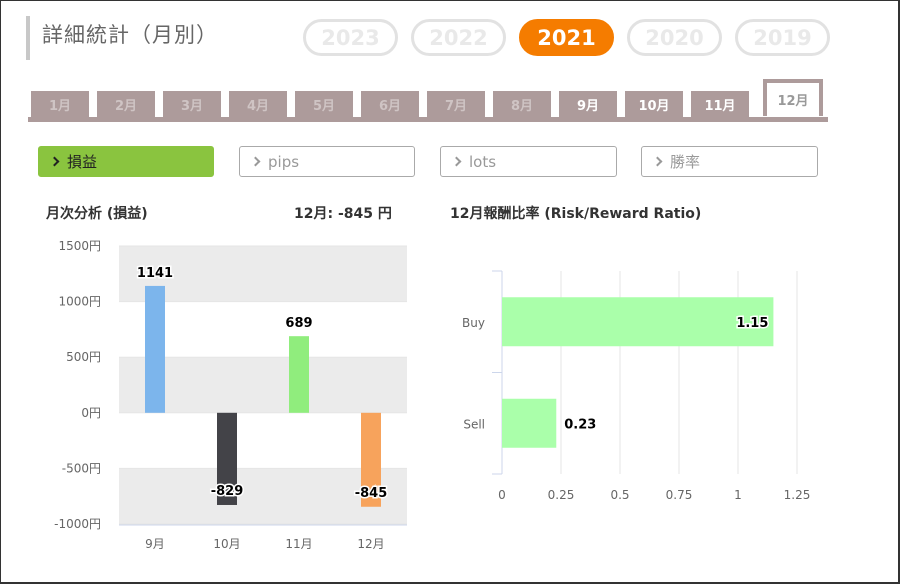 The height and width of the screenshot is (584, 900). I want to click on x-tick-label: 0.25, so click(561, 495).